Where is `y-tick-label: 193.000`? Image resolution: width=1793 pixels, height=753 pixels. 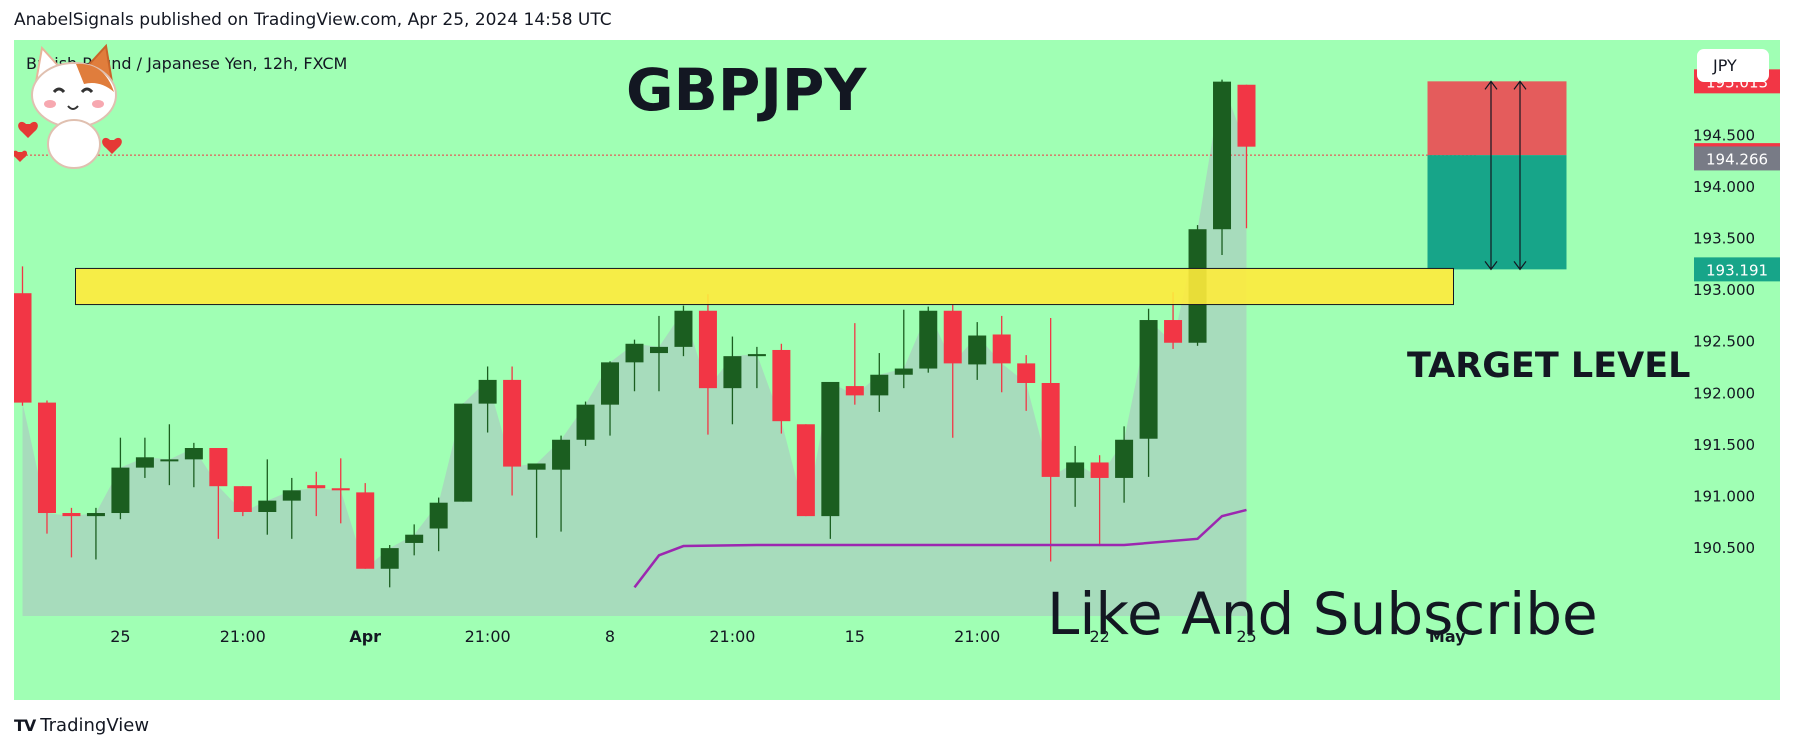
y-tick-label: 193.000 is located at coordinates (1724, 290).